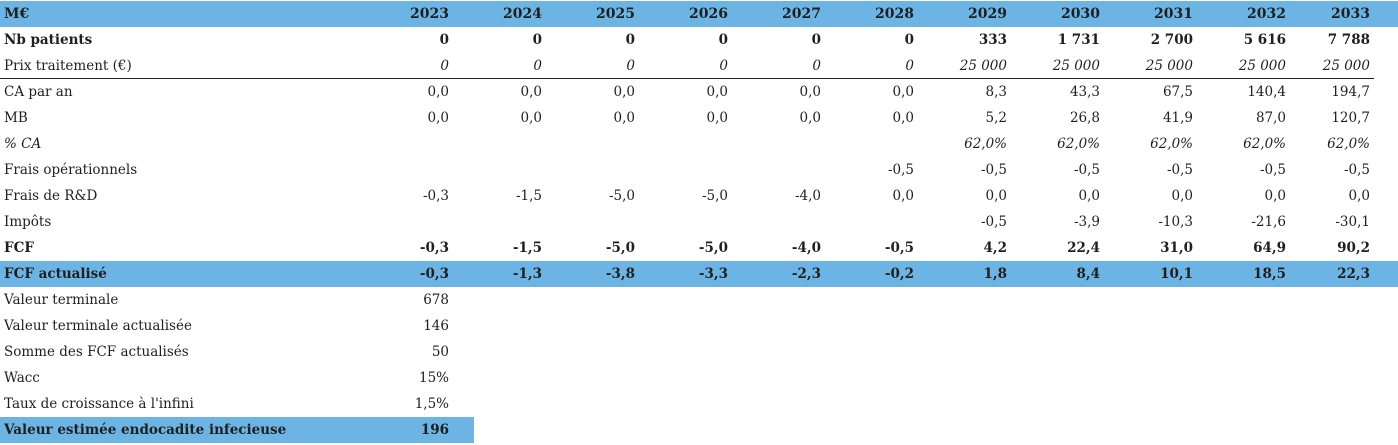  Describe the element at coordinates (527, 274) in the screenshot. I see `table-cell: -1,3` at that location.